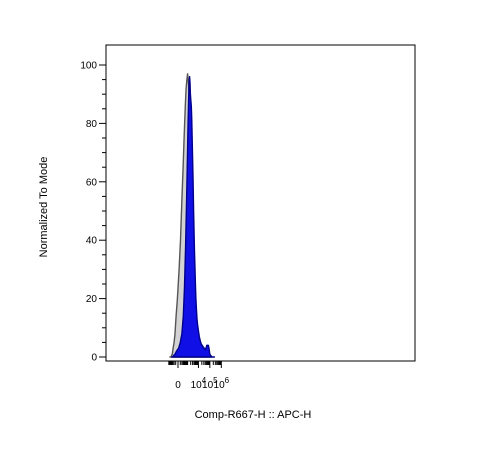 The image size is (479, 465). What do you see at coordinates (92, 182) in the screenshot?
I see `y-tick-label: 60` at bounding box center [92, 182].